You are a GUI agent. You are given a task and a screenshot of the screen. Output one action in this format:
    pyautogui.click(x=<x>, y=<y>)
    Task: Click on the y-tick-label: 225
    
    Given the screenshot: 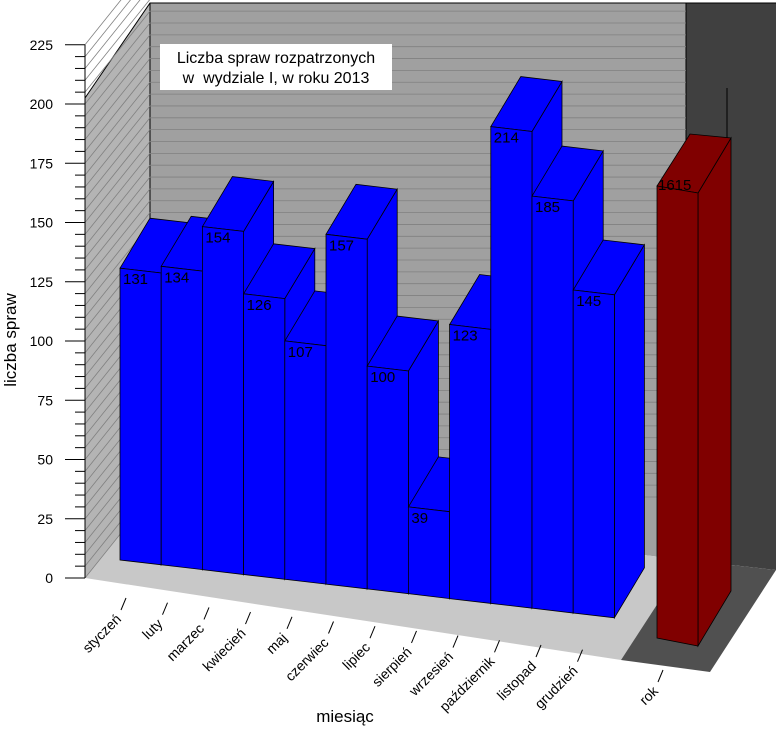 What is the action you would take?
    pyautogui.click(x=42, y=45)
    